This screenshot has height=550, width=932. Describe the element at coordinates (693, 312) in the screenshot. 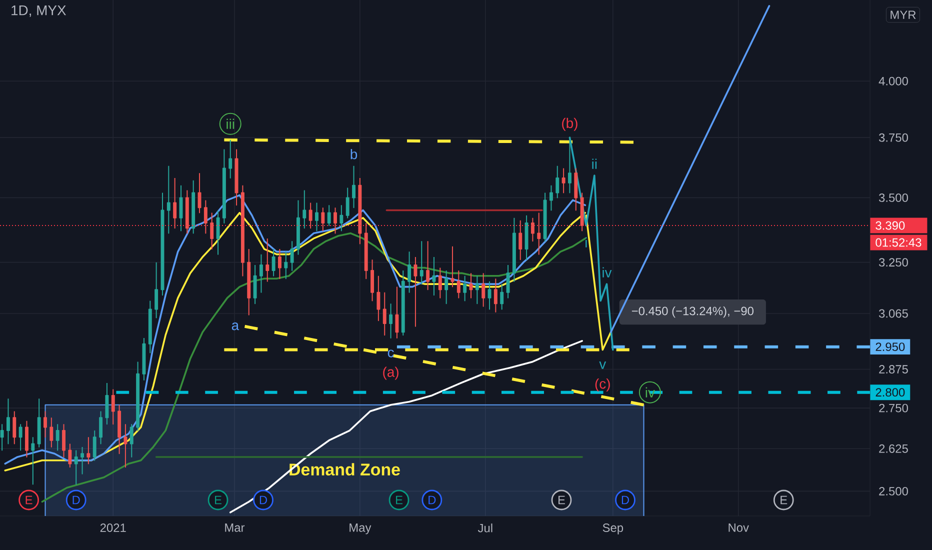

I see `annotation: −0.450 (−13.24%), −90` at that location.